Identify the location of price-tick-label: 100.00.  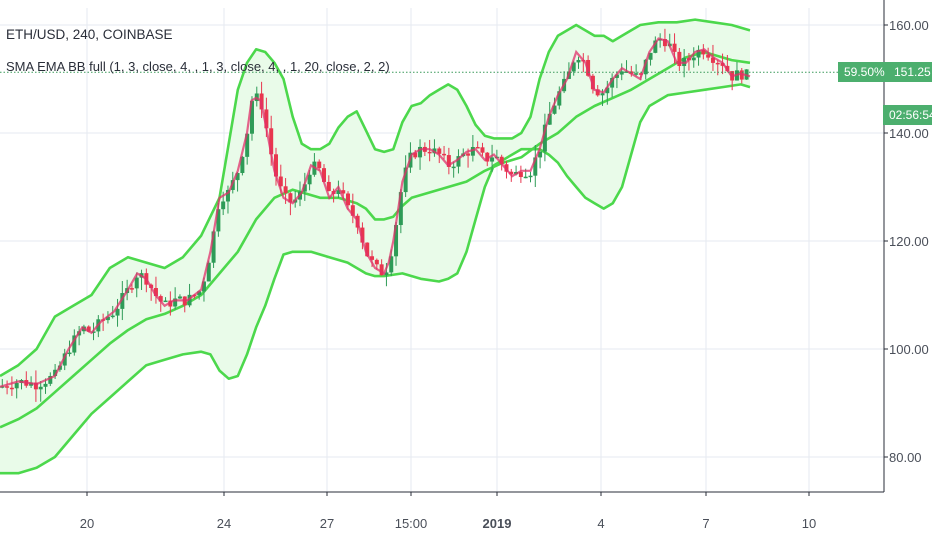
(909, 349).